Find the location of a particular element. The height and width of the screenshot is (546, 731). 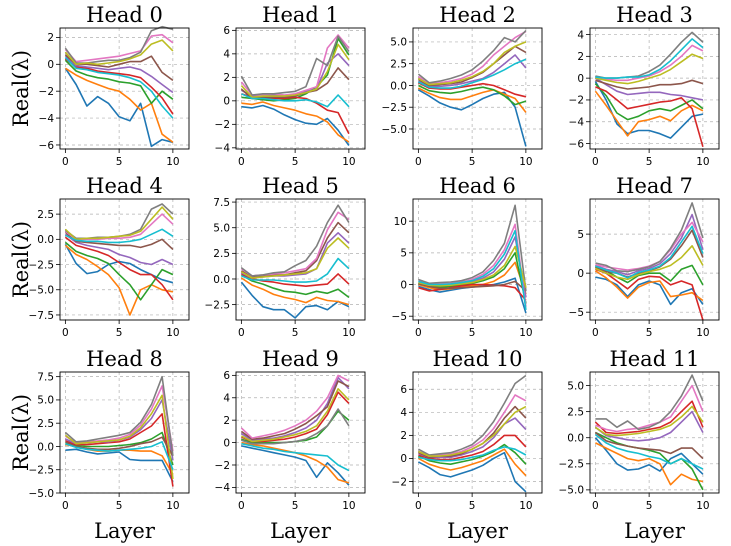

y-tick-label: −6 is located at coordinates (47, 146).